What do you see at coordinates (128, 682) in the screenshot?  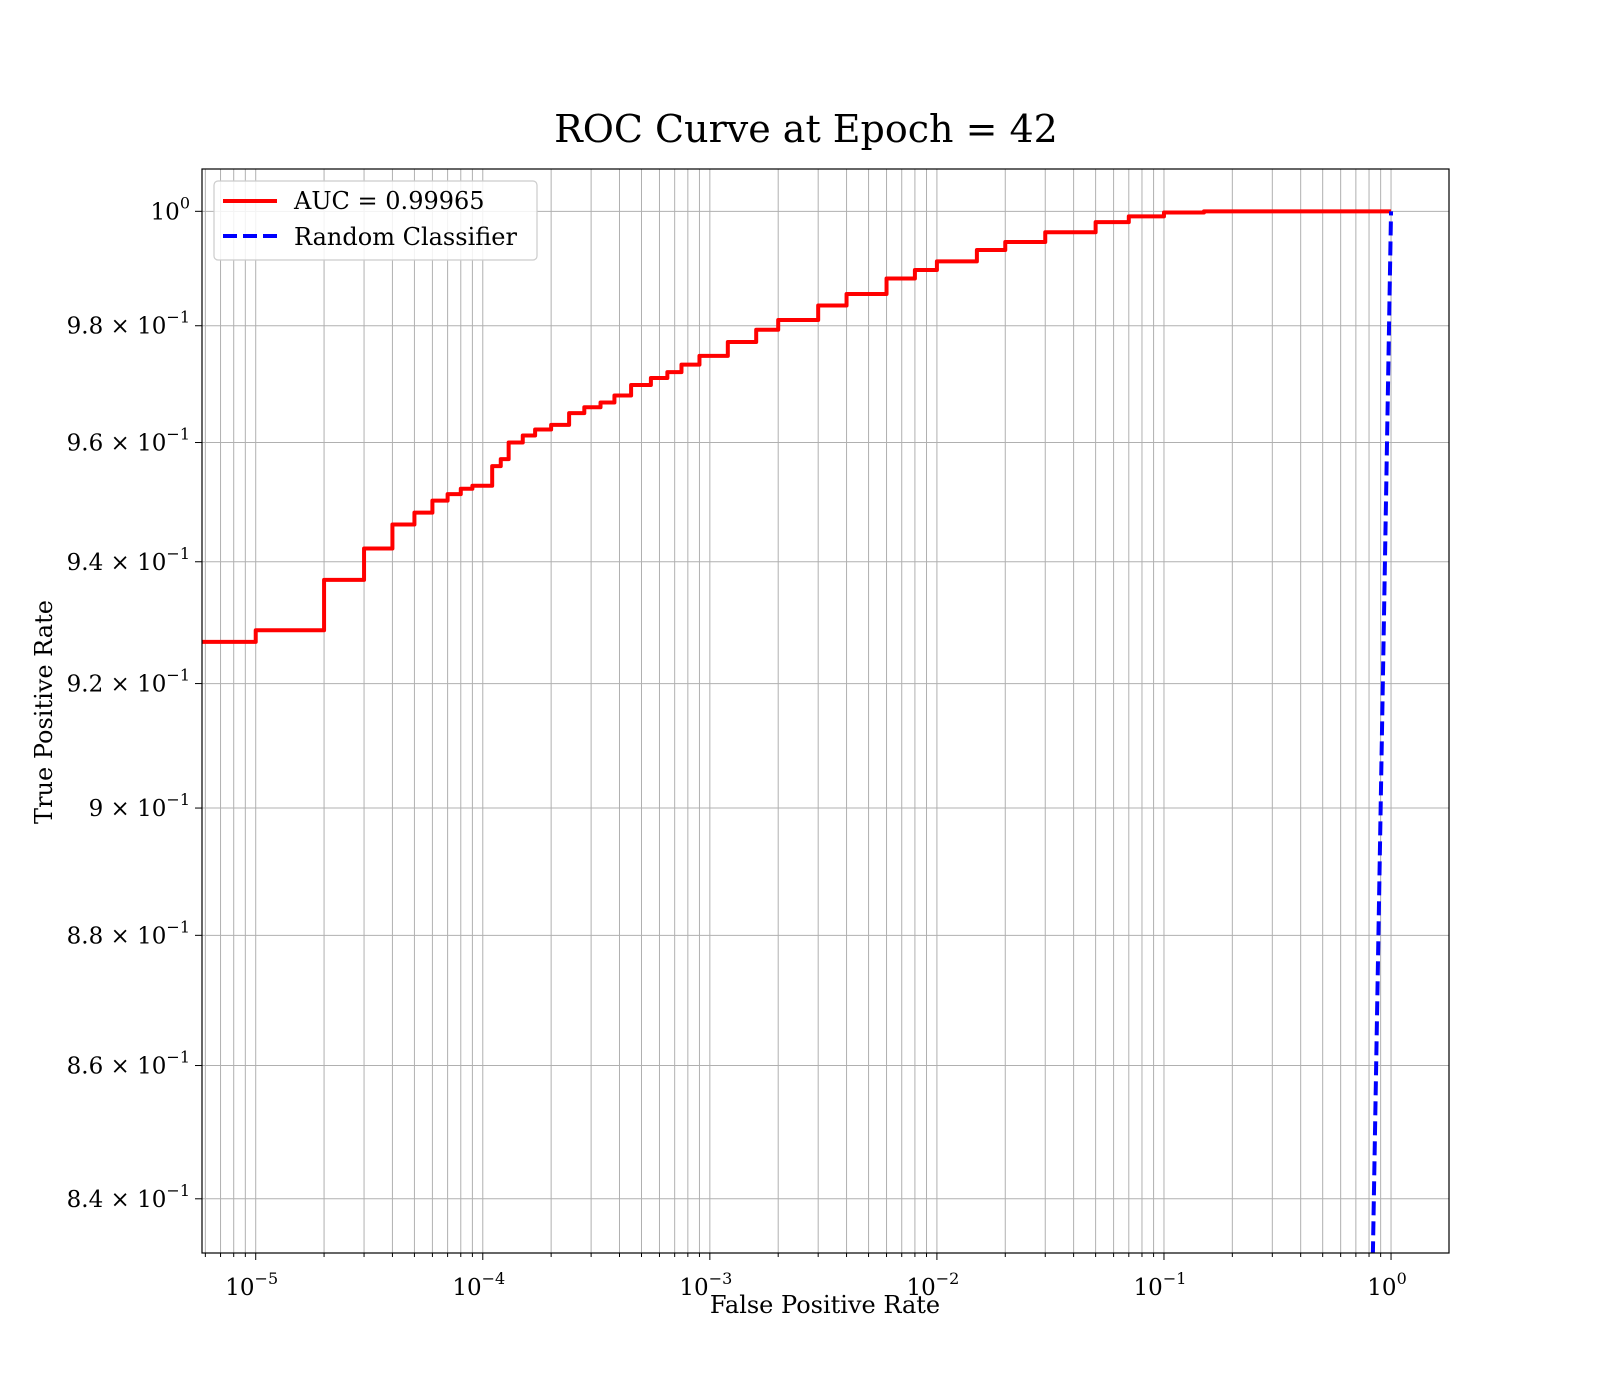 I see `y-tick-label: 9.2 × 10⁻¹` at bounding box center [128, 682].